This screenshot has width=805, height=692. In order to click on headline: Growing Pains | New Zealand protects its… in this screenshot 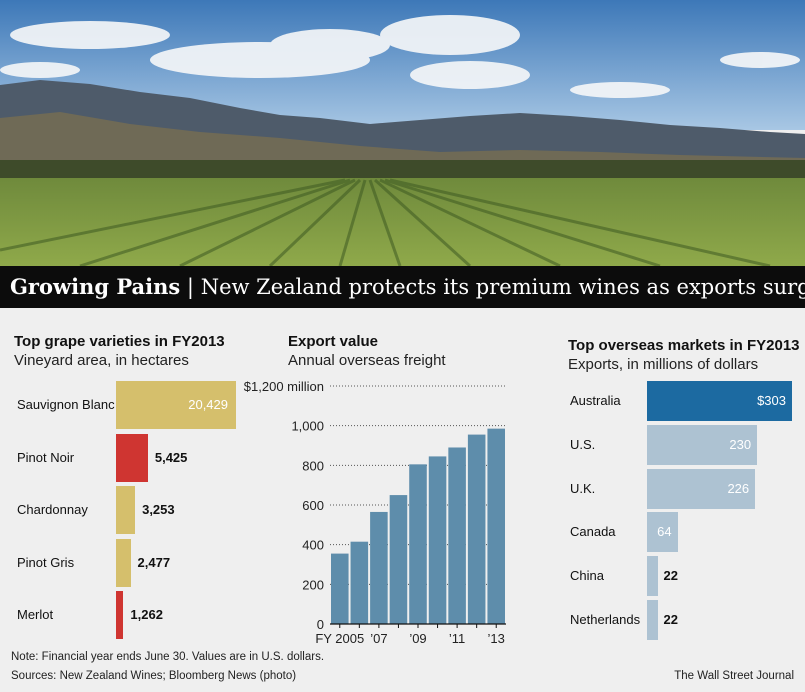, I will do `click(407, 286)`.